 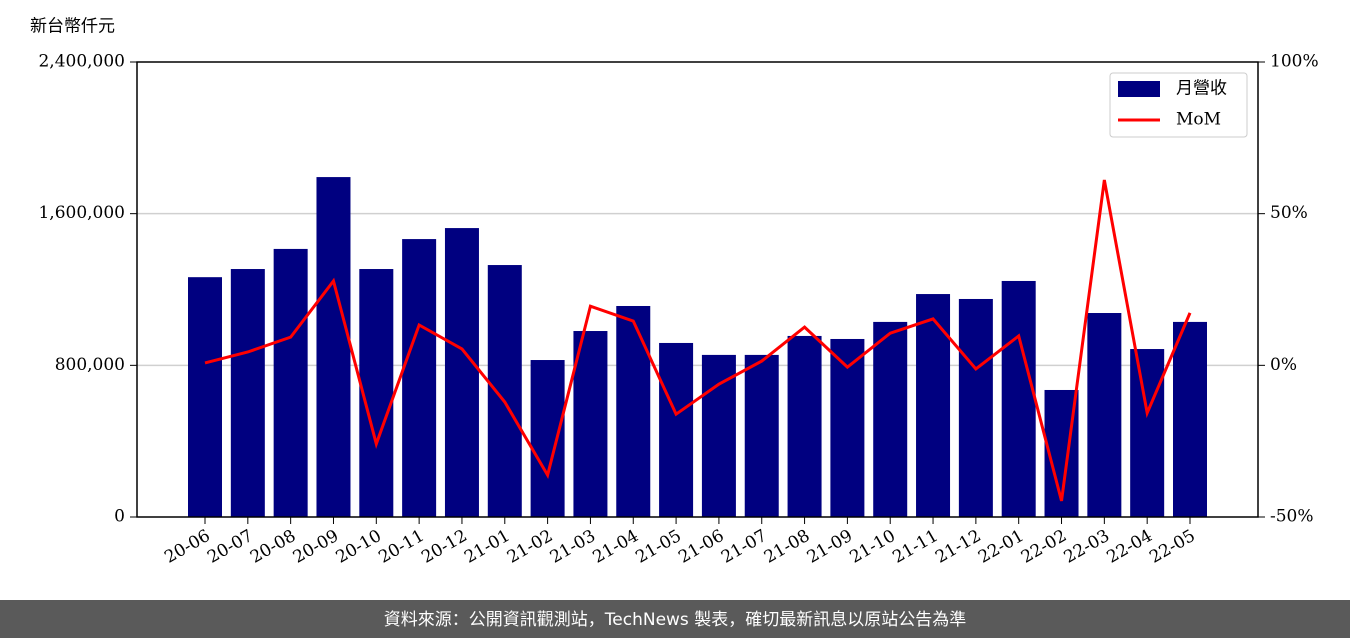 I want to click on y2-tick-label: 100%, so click(x=1294, y=62).